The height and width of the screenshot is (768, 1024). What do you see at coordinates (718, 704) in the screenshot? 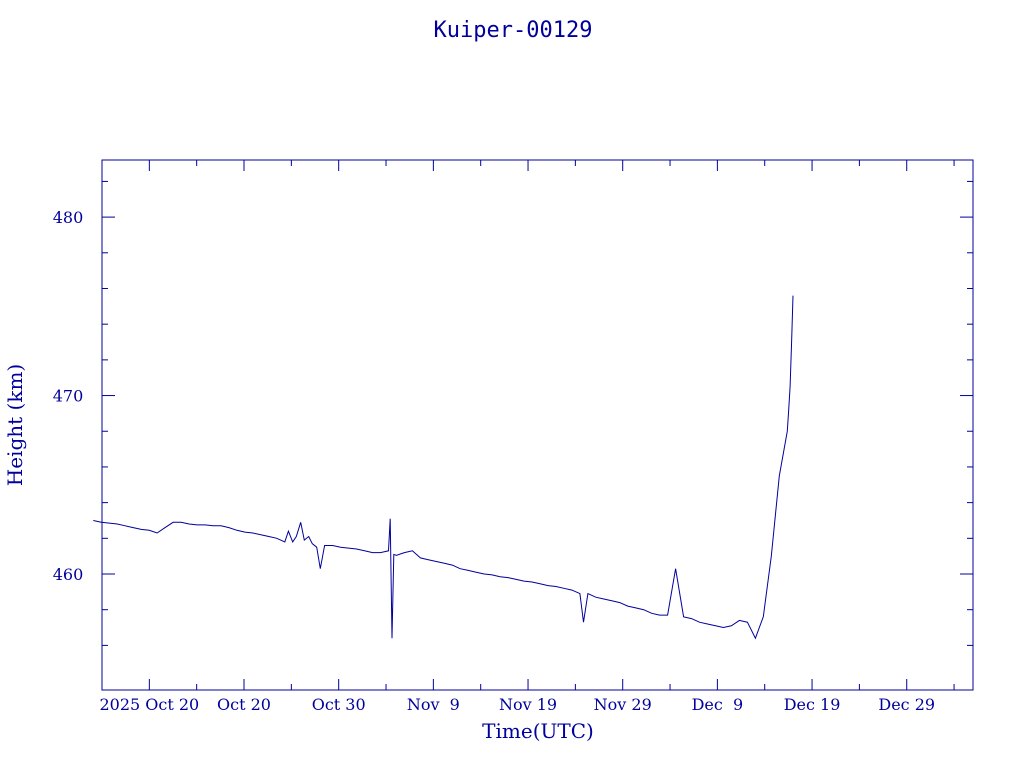
I see `x-tick-label: Dec 9` at bounding box center [718, 704].